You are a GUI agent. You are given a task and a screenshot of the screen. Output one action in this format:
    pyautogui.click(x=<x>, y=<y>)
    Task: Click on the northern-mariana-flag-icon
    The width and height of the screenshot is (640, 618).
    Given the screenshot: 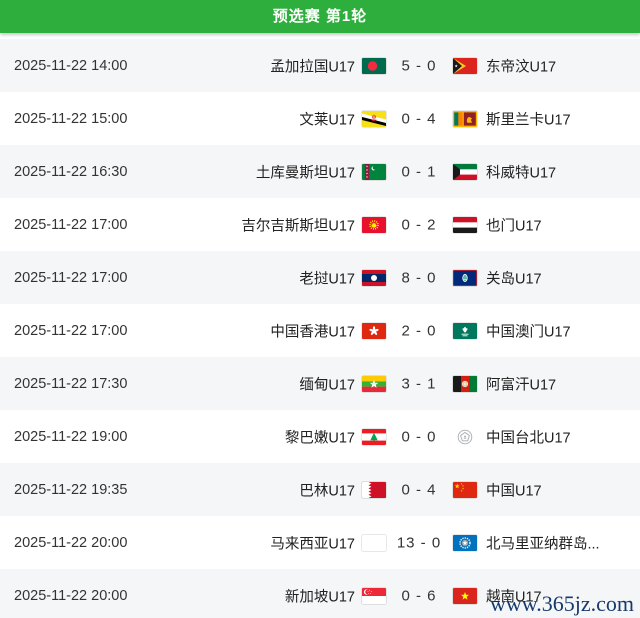 What is the action you would take?
    pyautogui.click(x=465, y=542)
    